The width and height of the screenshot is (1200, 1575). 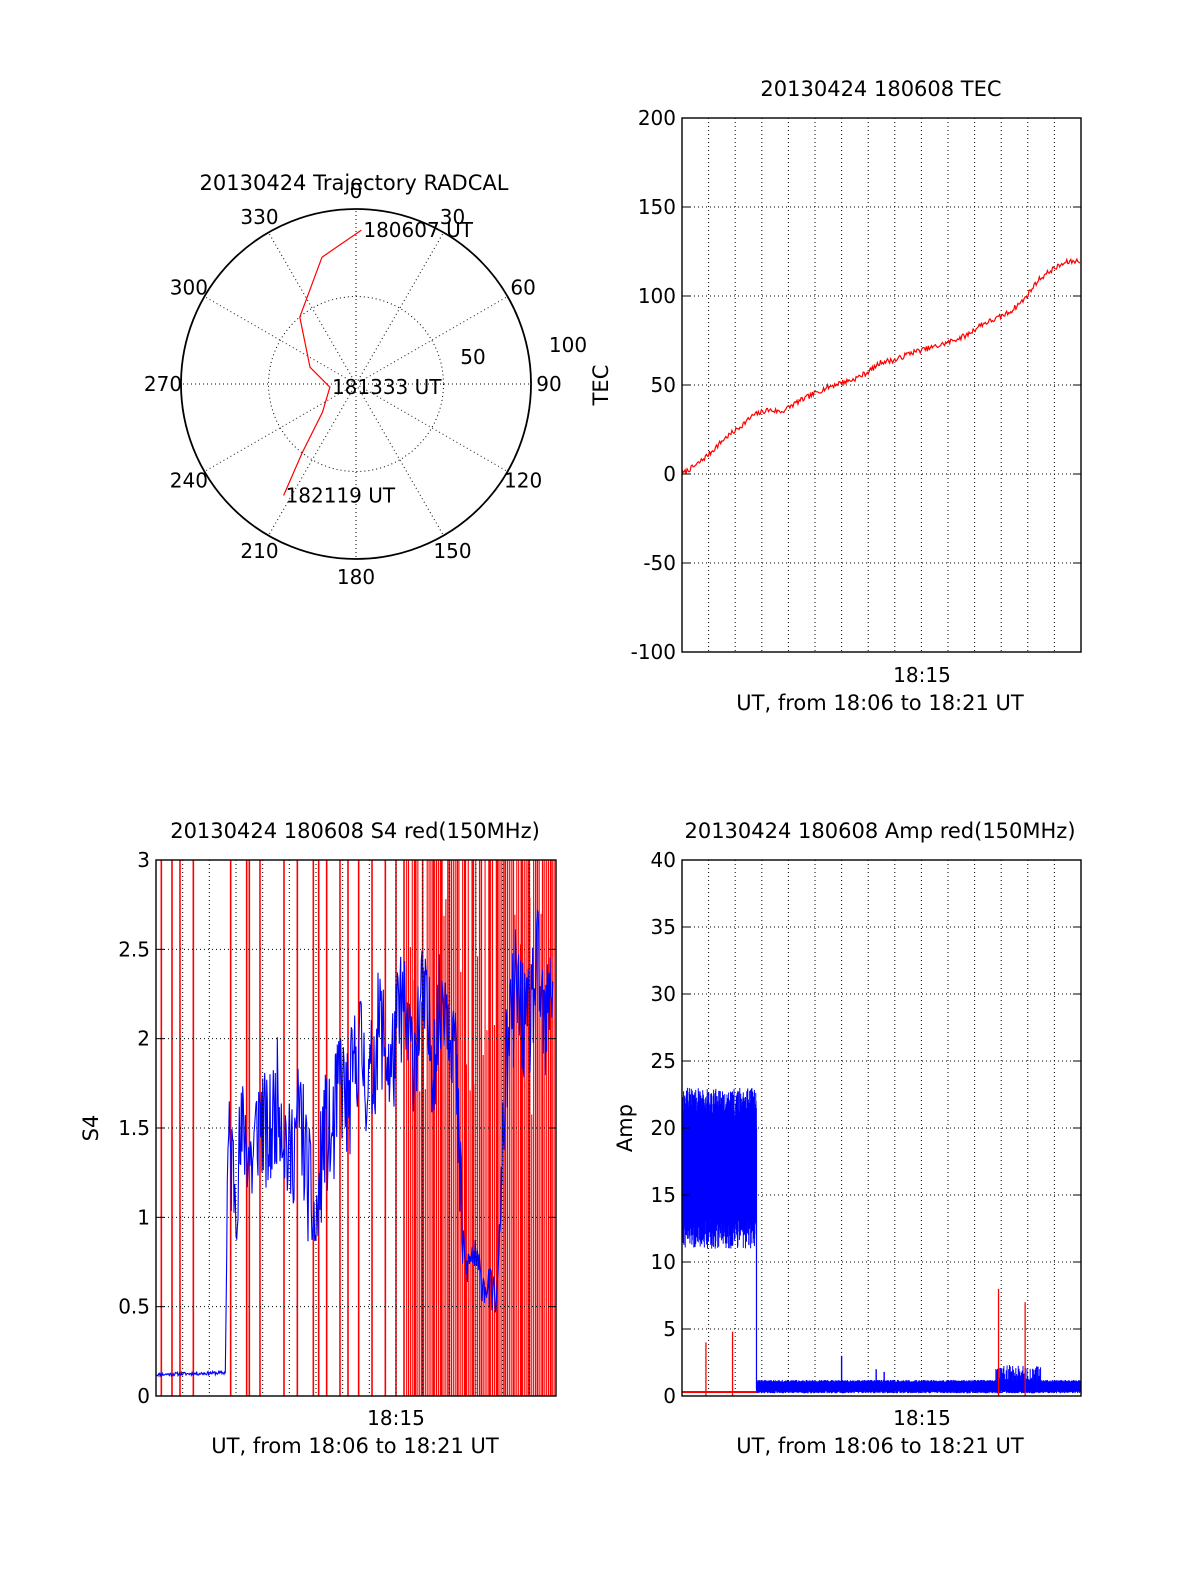 I want to click on s4-y-axis-label: S4, so click(x=91, y=1128).